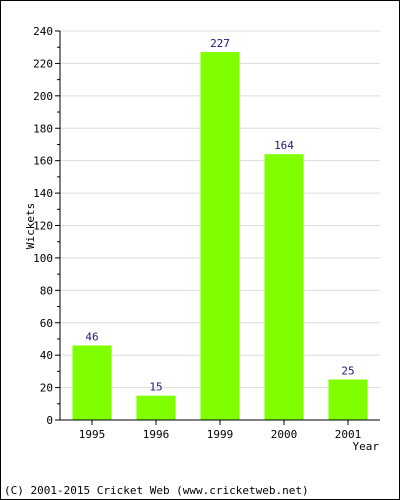 The image size is (400, 500). What do you see at coordinates (43, 63) in the screenshot?
I see `y-tick-label: 220` at bounding box center [43, 63].